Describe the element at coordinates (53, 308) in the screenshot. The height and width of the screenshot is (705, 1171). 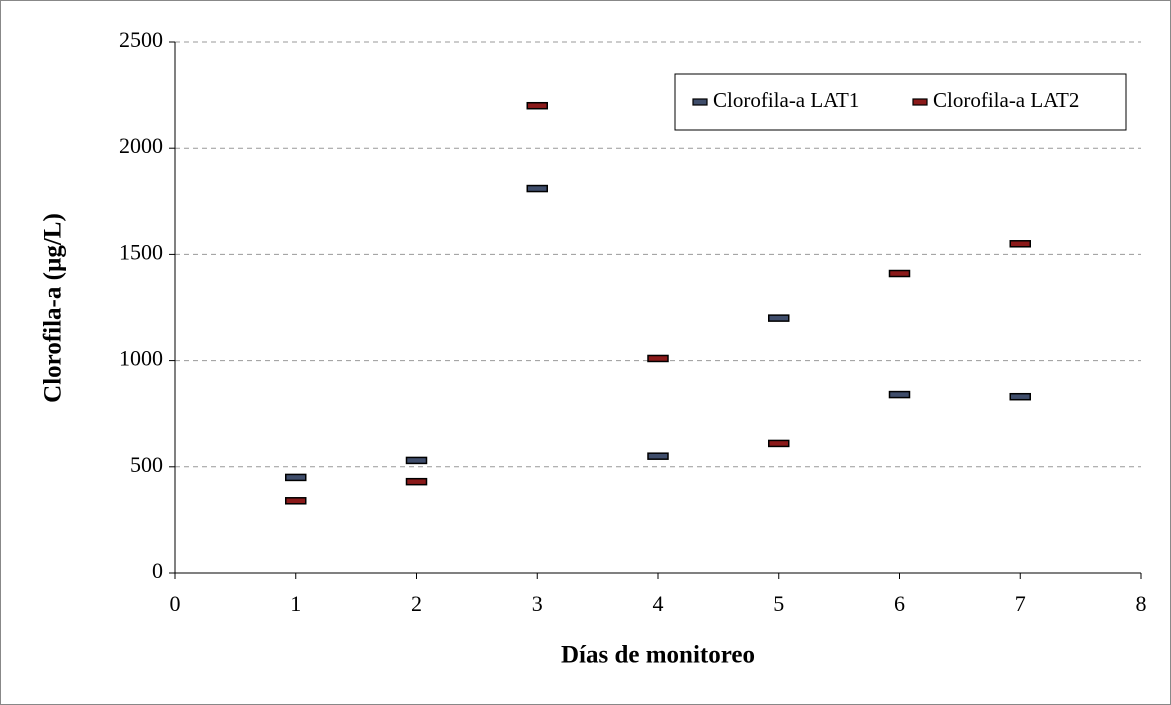
I see `y-axis-title: Clorofila-a (µg/L)` at that location.